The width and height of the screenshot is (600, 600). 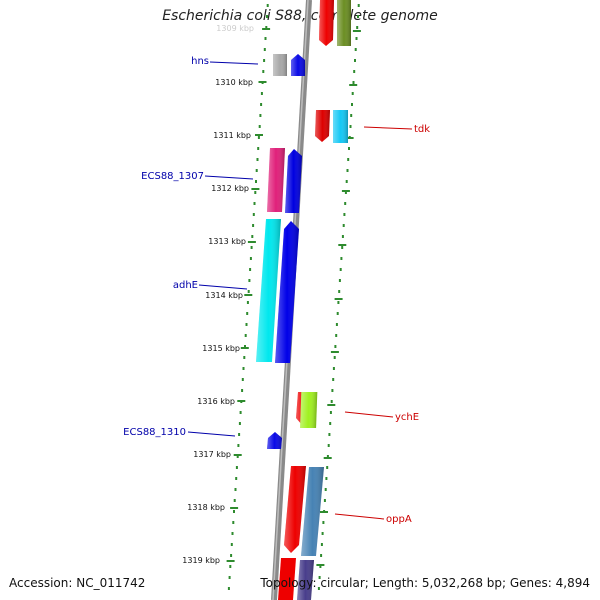 I want to click on gene-features-left, so click(x=280, y=251).